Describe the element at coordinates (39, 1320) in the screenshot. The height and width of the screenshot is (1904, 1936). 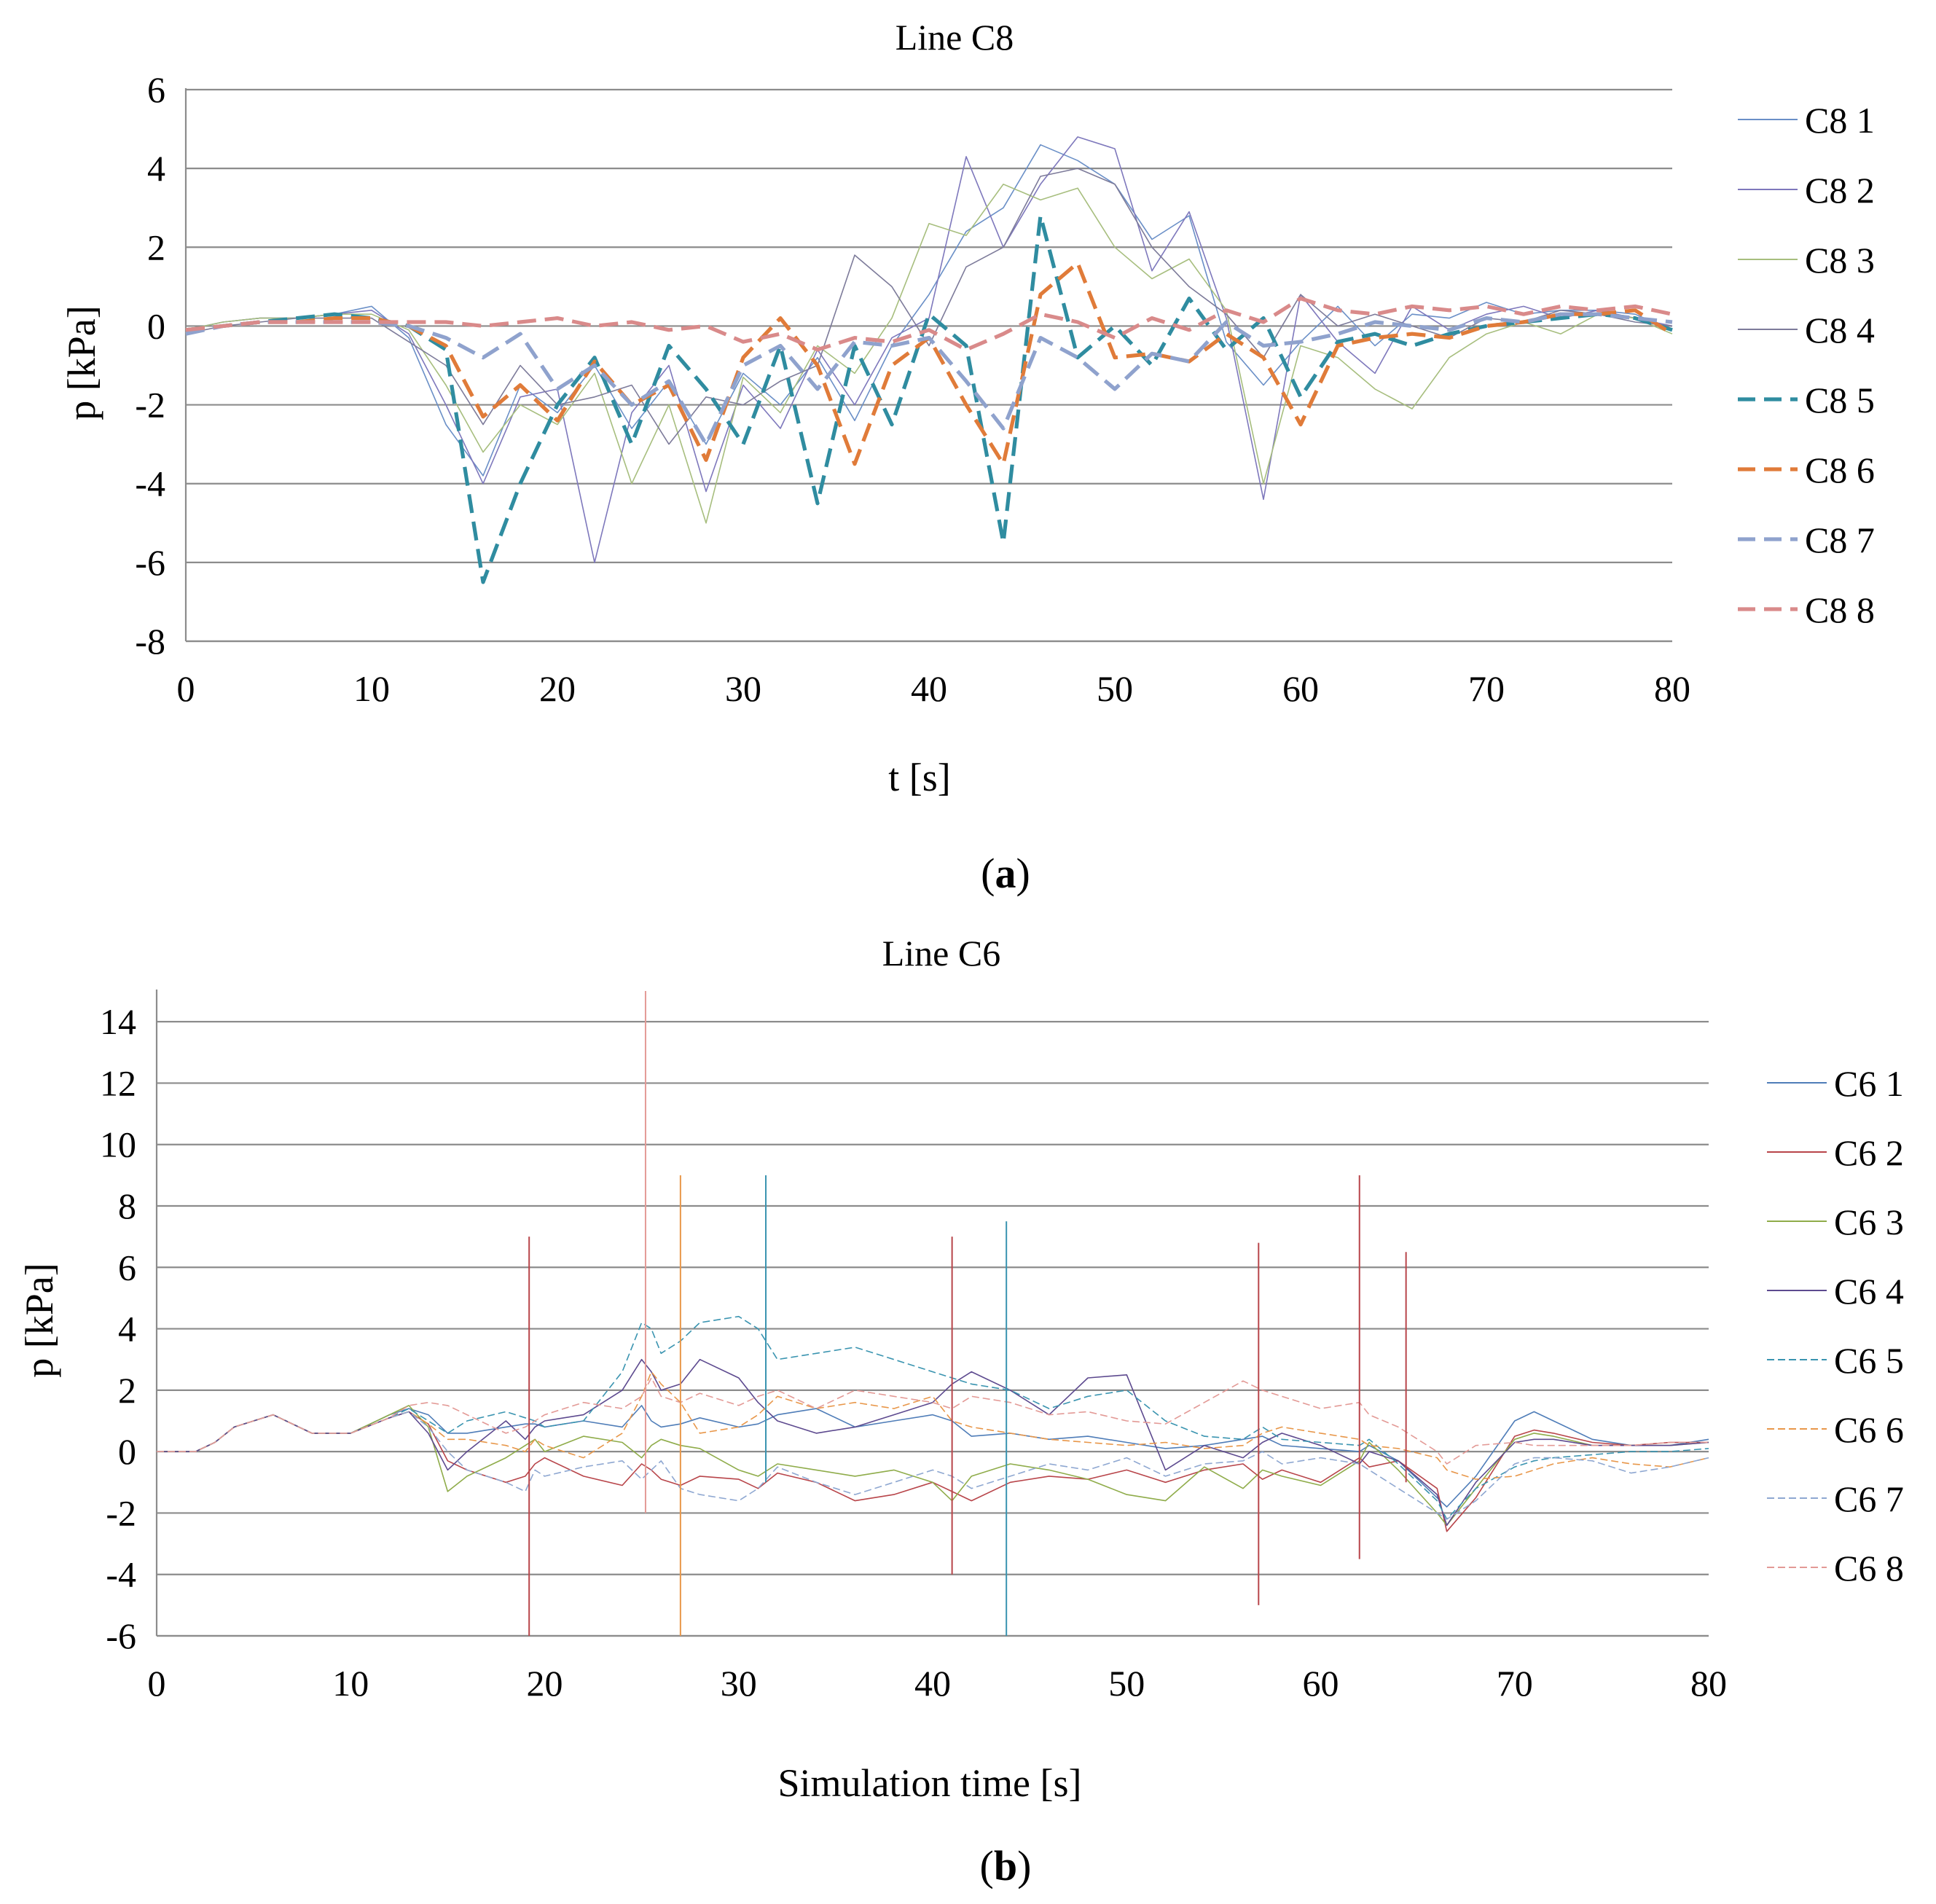
I see `y-axis-label-b: p [kPa]` at that location.